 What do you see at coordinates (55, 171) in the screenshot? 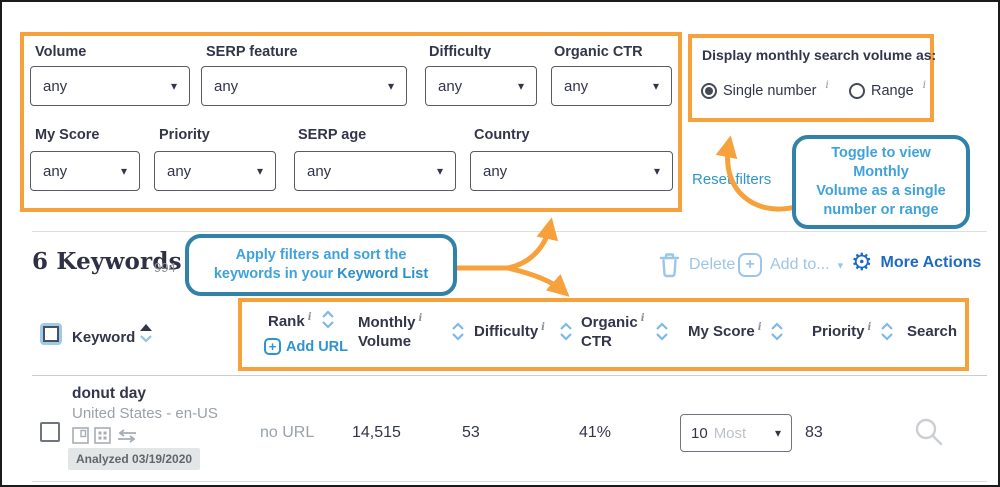
I see `filter-value-my-score: any` at bounding box center [55, 171].